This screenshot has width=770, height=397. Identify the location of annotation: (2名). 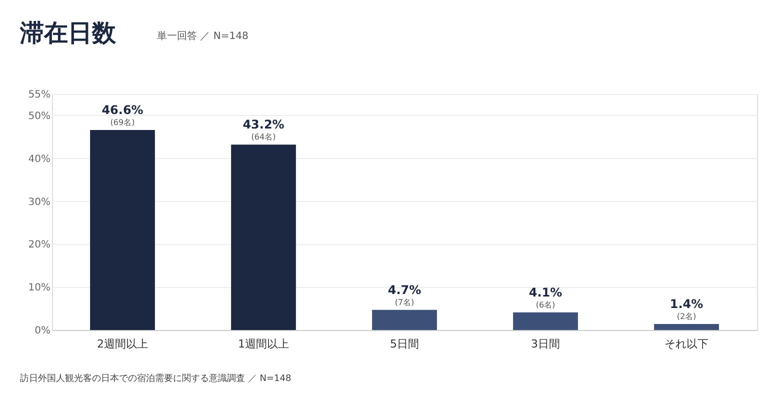
(686, 316).